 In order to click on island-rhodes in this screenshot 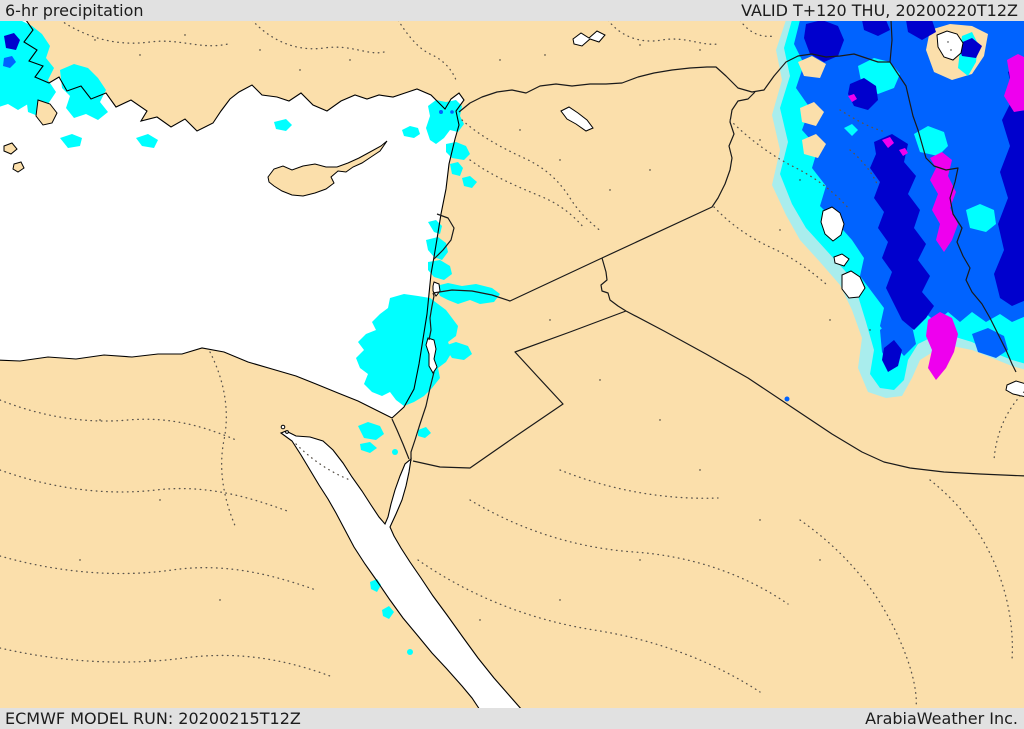, I will do `click(46, 112)`.